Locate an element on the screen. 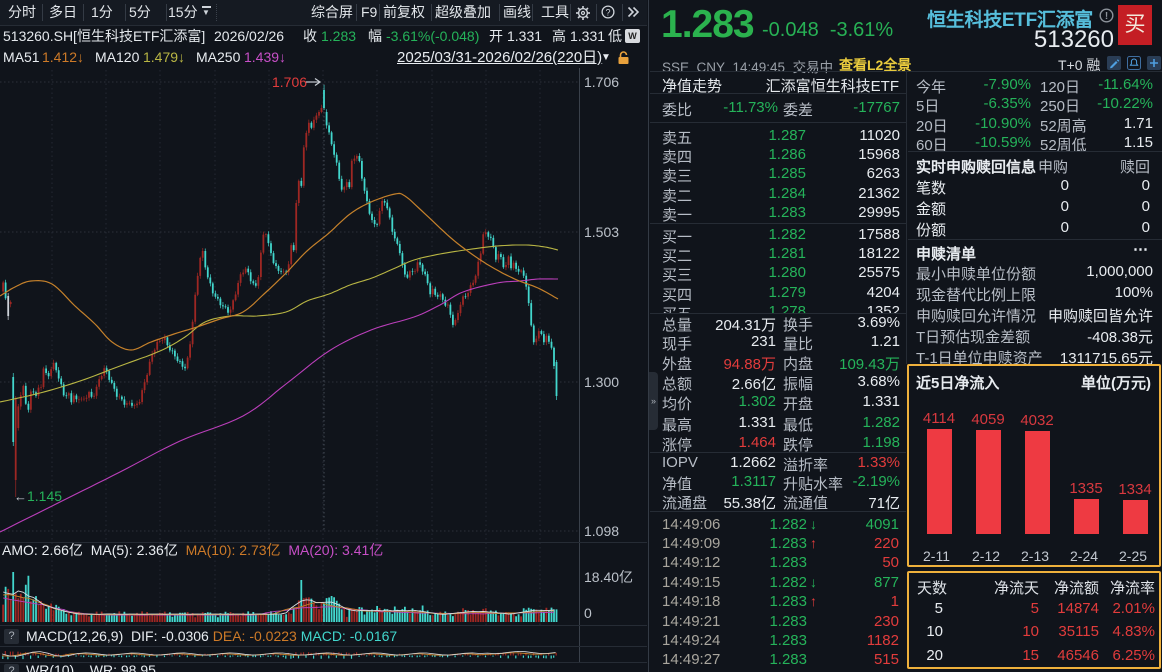 Image resolution: width=1162 pixels, height=672 pixels. svg-text: 4114 is located at coordinates (939, 418).